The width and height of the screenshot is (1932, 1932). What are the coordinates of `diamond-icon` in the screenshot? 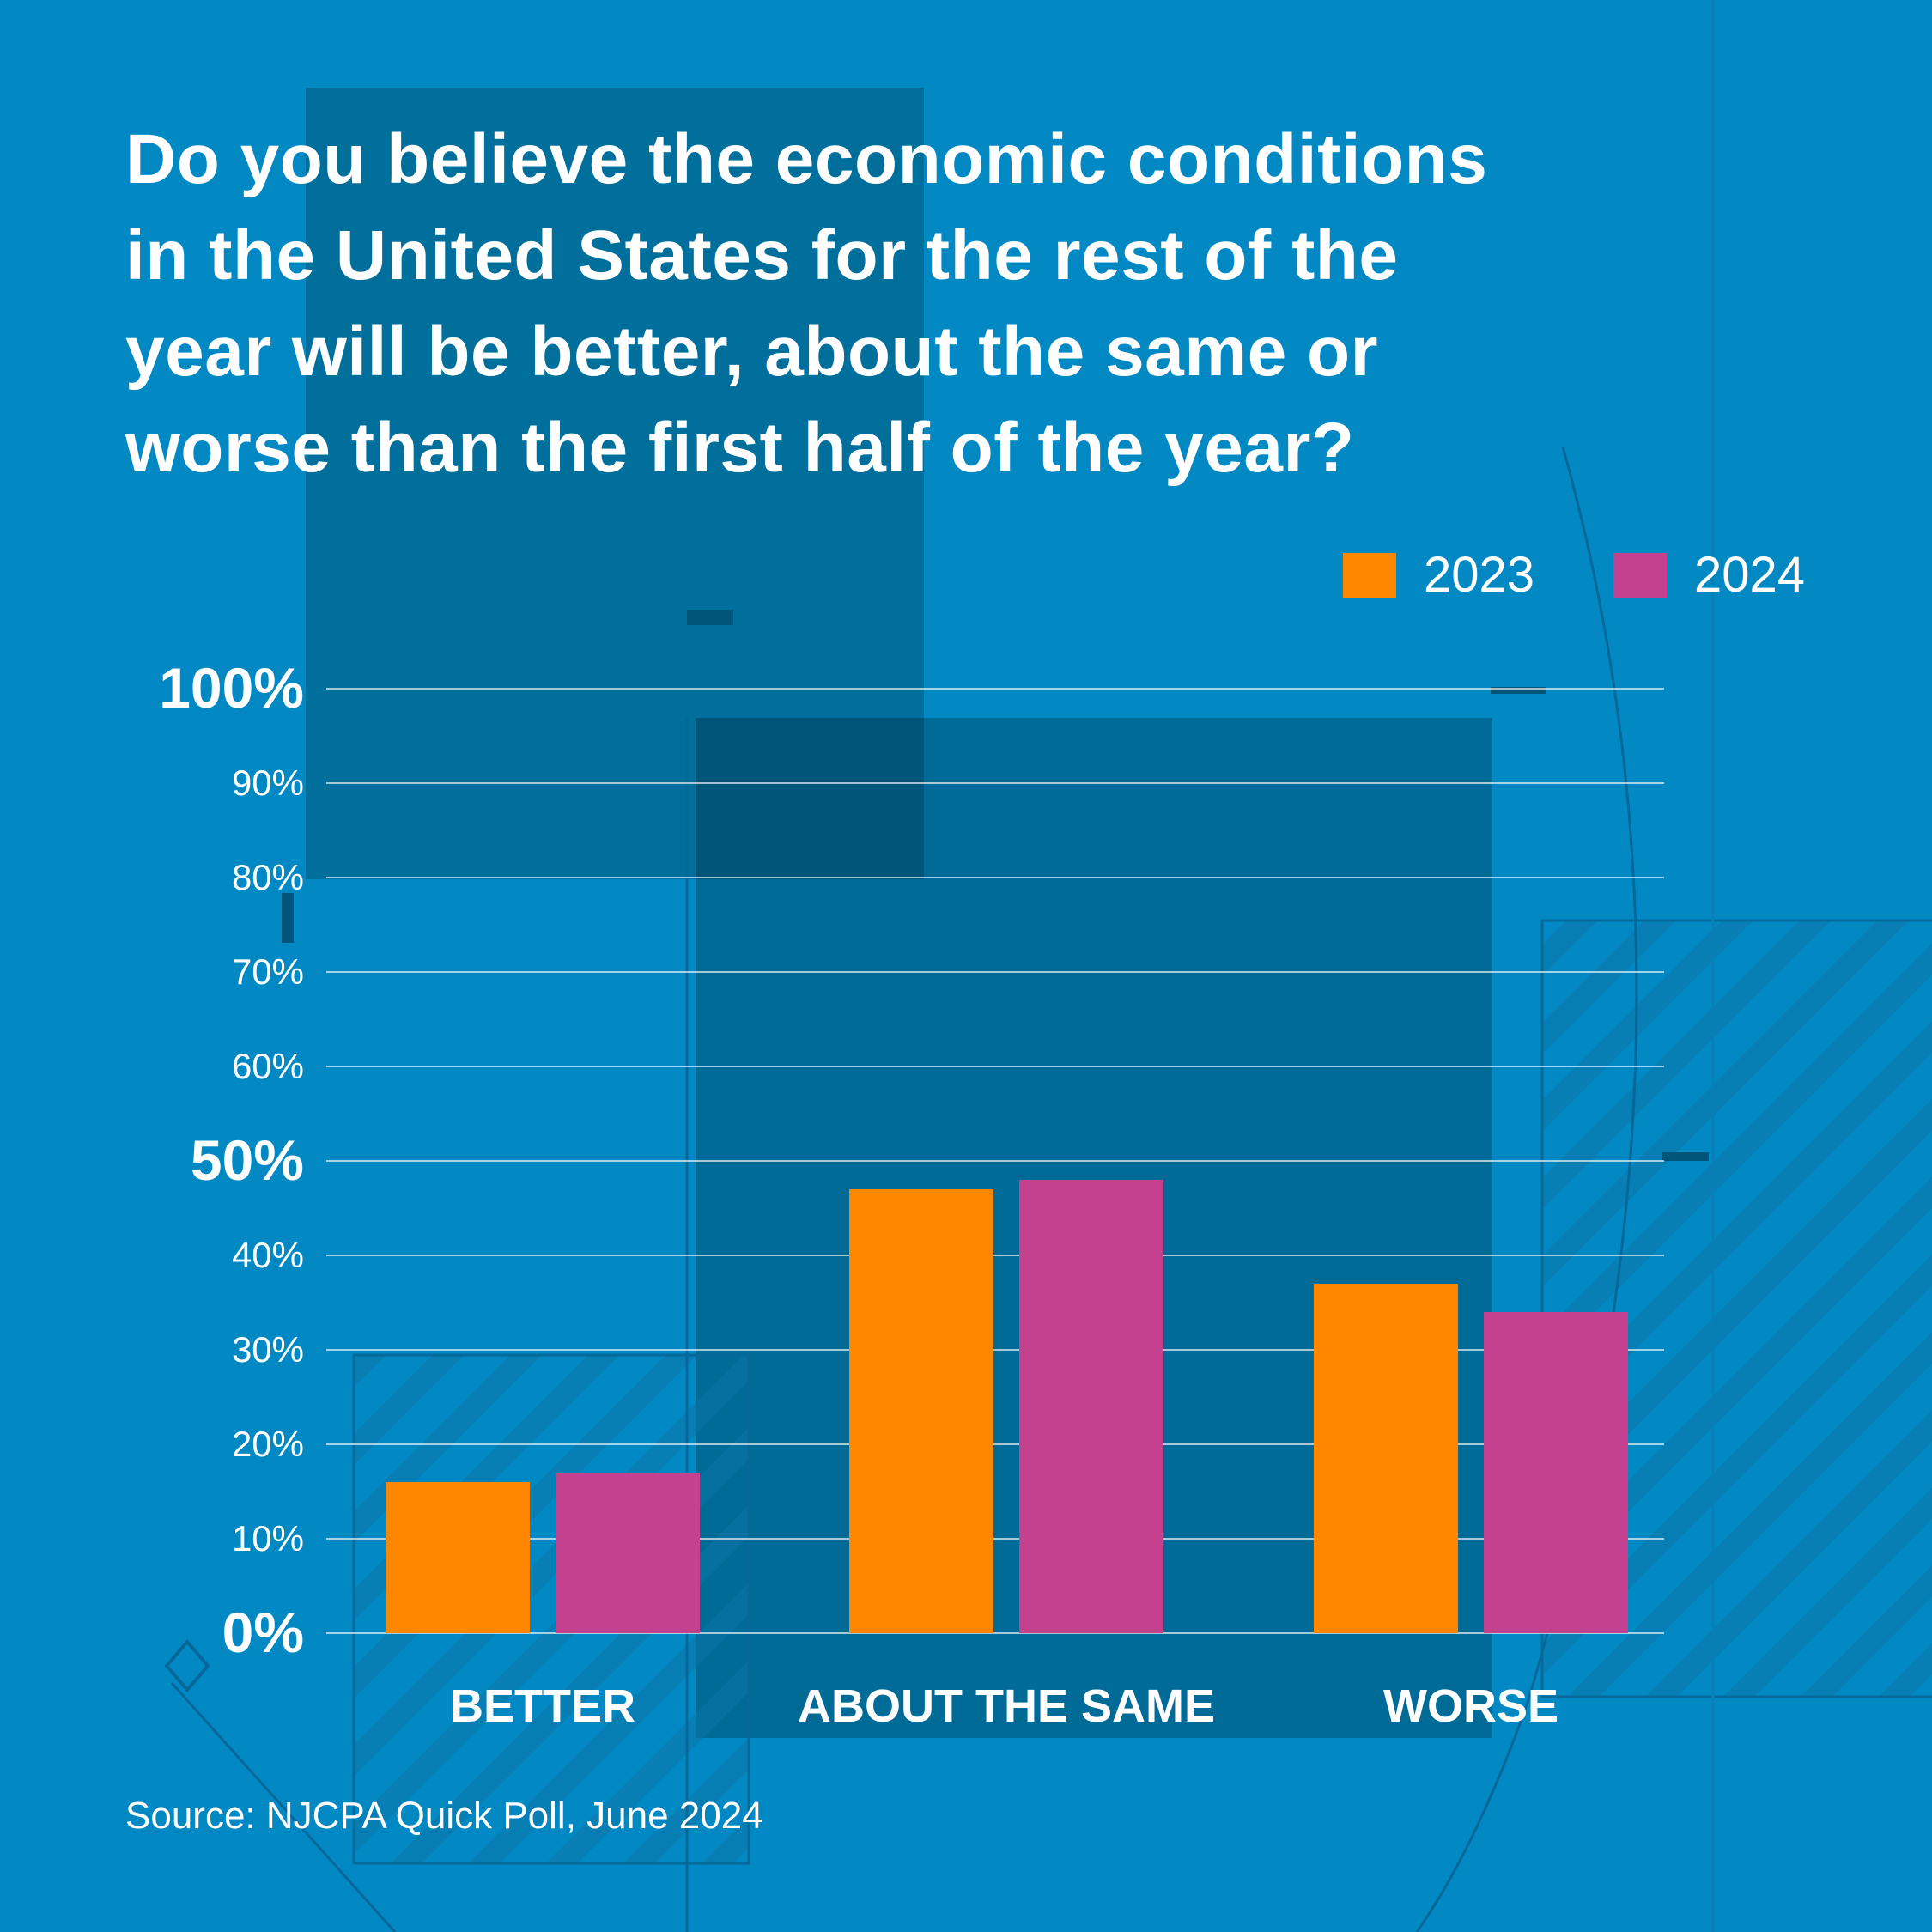 It's located at (187, 1665).